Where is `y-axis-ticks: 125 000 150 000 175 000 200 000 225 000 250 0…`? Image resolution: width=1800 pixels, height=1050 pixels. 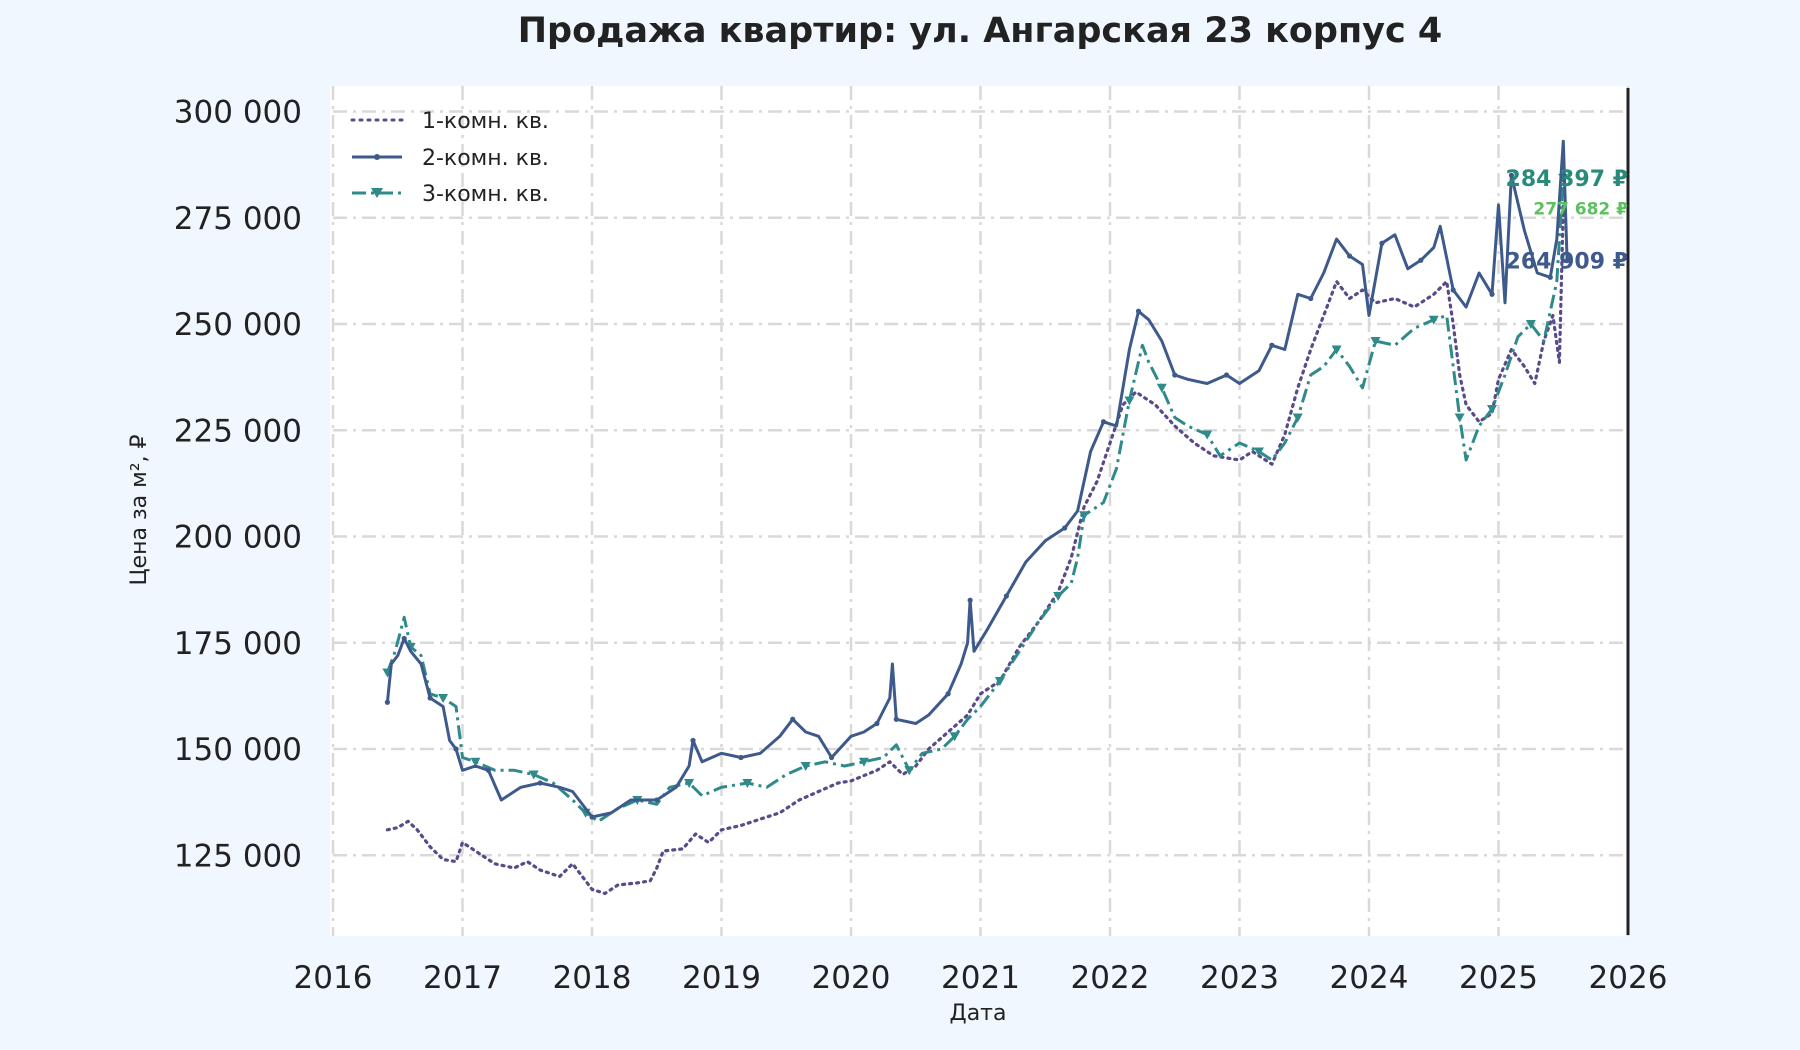
y-axis-ticks: 125 000 150 000 175 000 200 000 225 000 250 0… is located at coordinates (238, 485).